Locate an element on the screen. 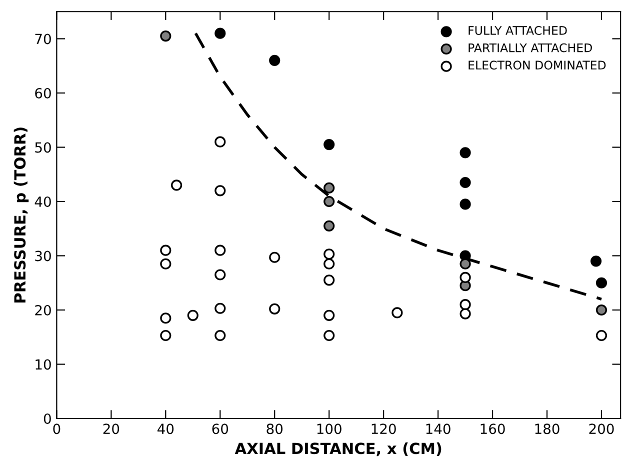 The image size is (630, 465). x-axis-title: AXIAL DISTANCE, x (CM) is located at coordinates (338, 449).